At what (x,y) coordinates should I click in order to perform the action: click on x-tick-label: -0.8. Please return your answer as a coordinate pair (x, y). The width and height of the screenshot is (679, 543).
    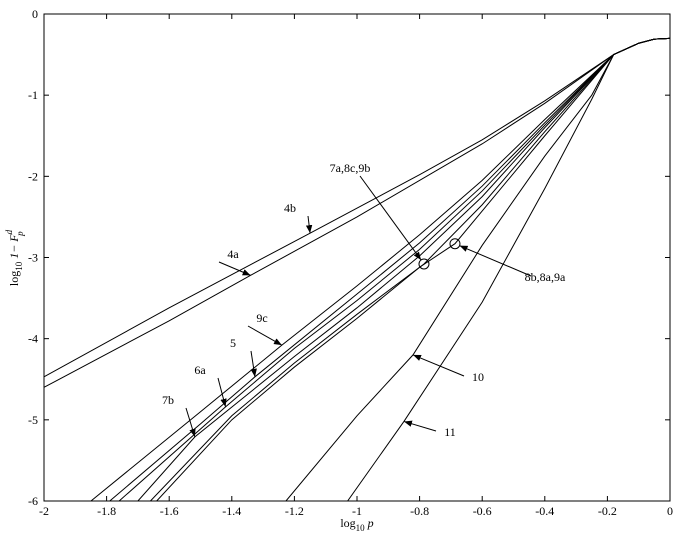
    Looking at the image, I should click on (419, 511).